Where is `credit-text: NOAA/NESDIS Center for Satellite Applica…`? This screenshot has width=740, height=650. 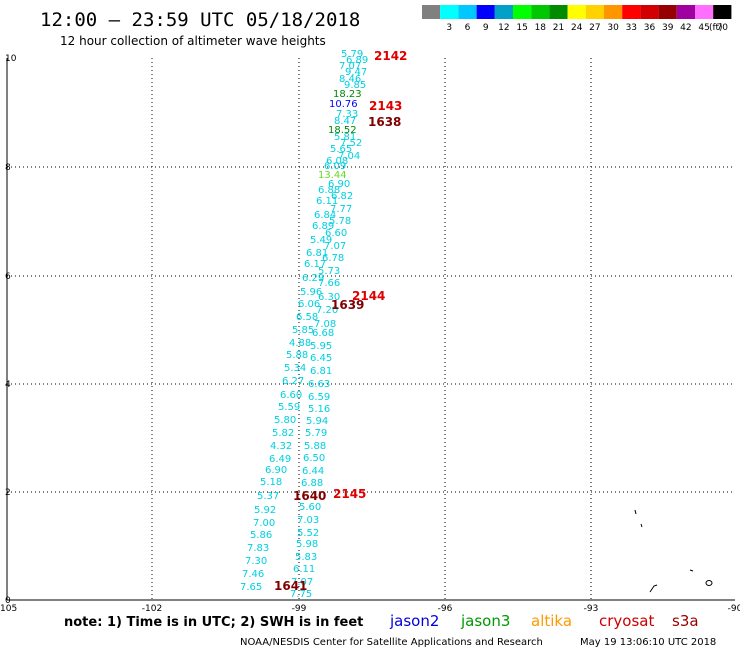 credit-text: NOAA/NESDIS Center for Satellite Applica… is located at coordinates (391, 642).